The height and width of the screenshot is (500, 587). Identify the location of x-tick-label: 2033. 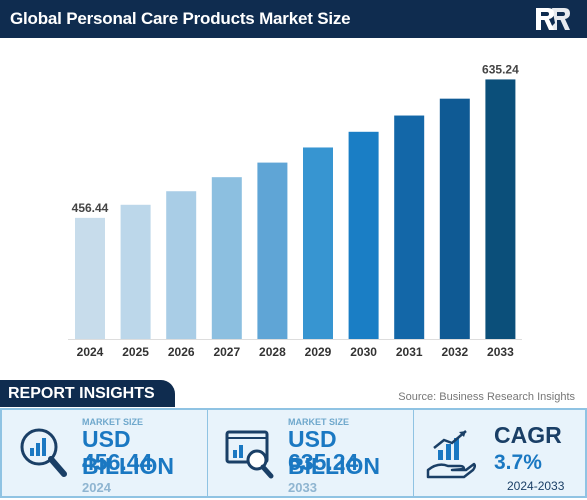
(500, 352).